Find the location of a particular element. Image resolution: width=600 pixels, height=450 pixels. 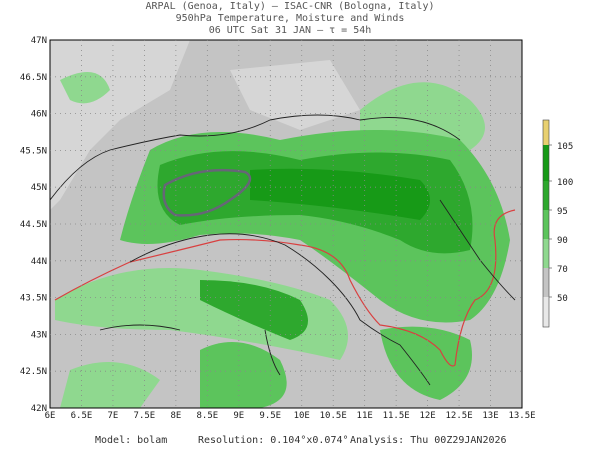

lon-label: 10.5E is located at coordinates (333, 416).